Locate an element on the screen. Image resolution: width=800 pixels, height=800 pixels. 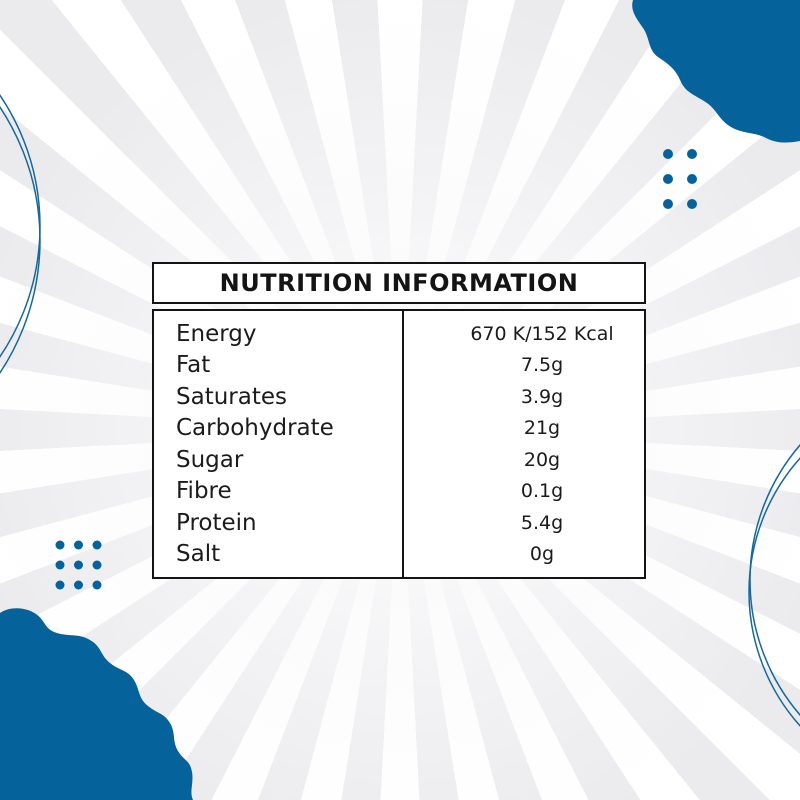
nutrient-value: 670 K/152 Kcal is located at coordinates (542, 333).